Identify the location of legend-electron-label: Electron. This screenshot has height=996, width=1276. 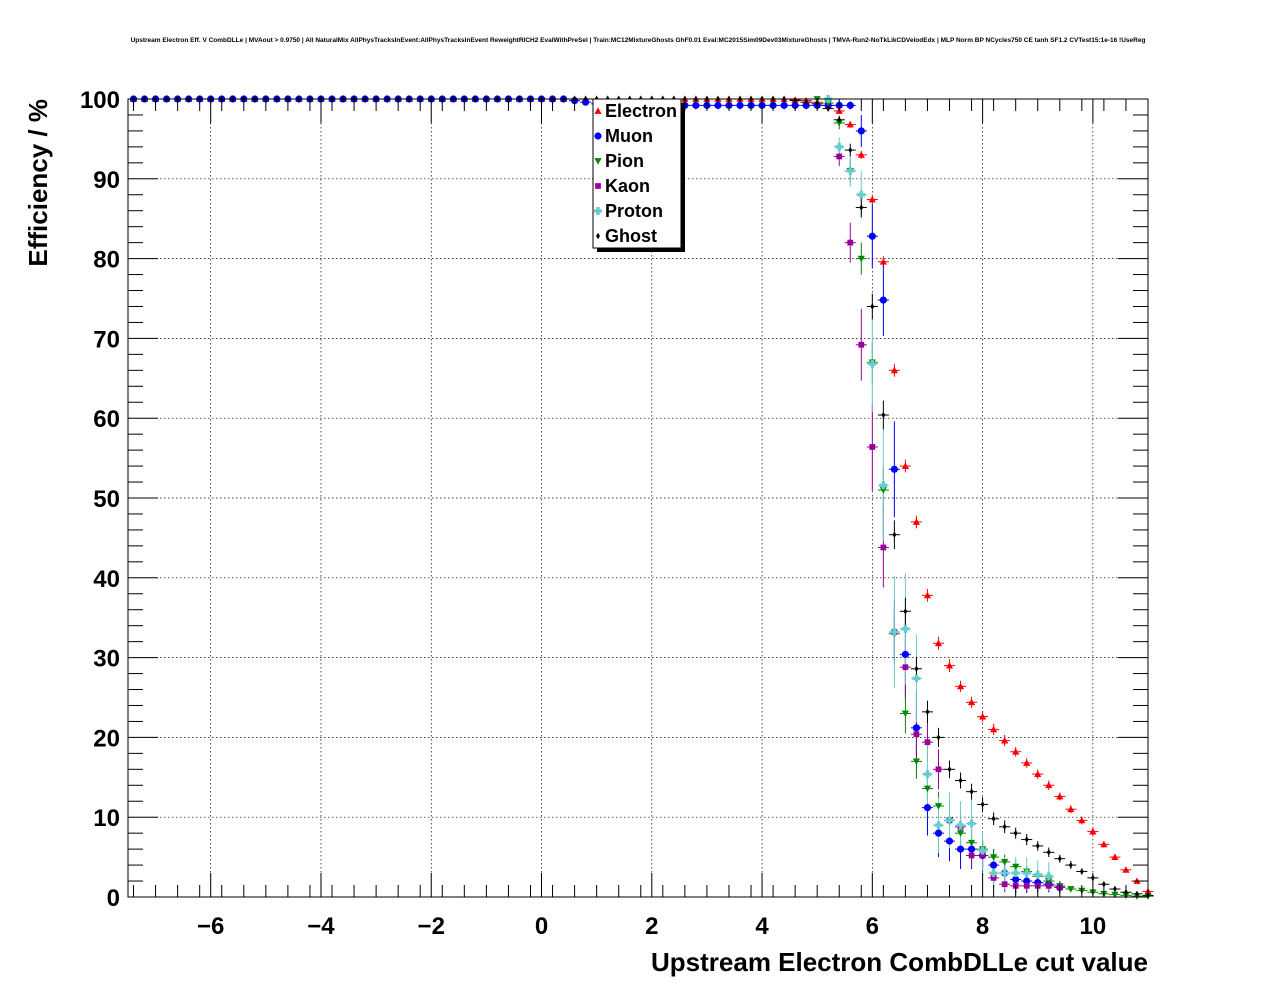
(641, 111).